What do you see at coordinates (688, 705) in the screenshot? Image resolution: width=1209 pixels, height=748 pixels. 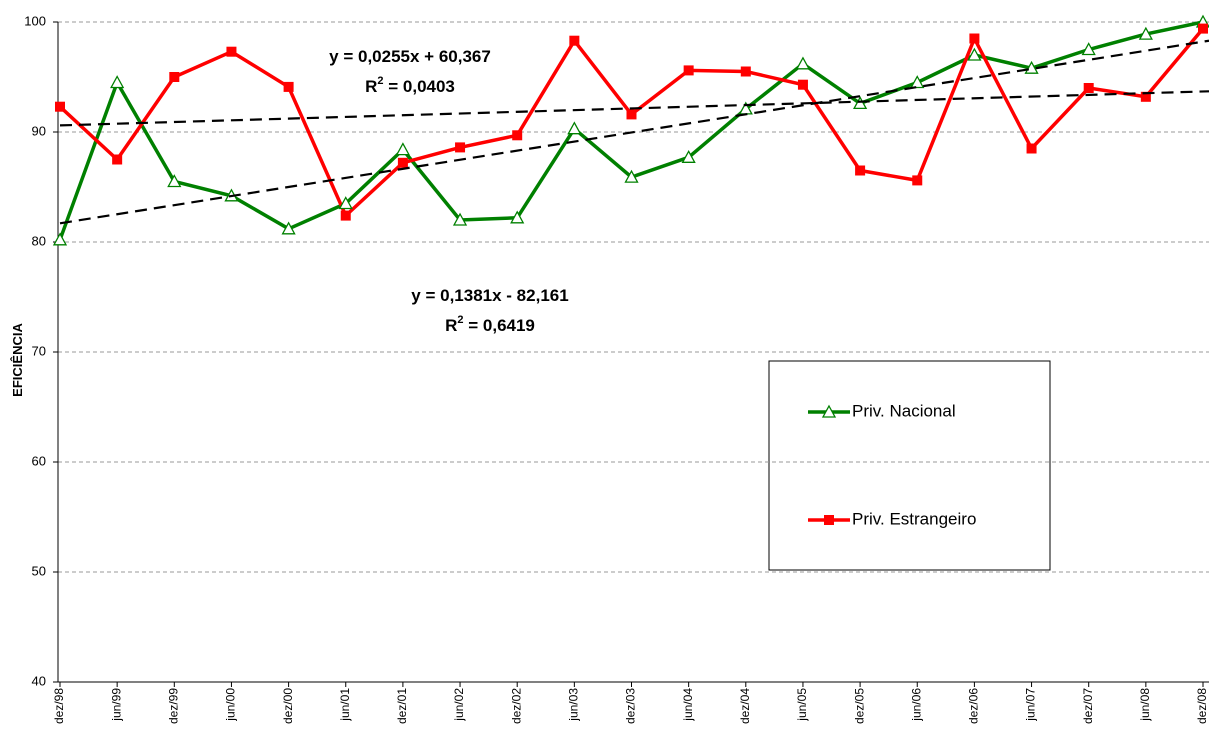 I see `x-tick-label: jun/04` at bounding box center [688, 705].